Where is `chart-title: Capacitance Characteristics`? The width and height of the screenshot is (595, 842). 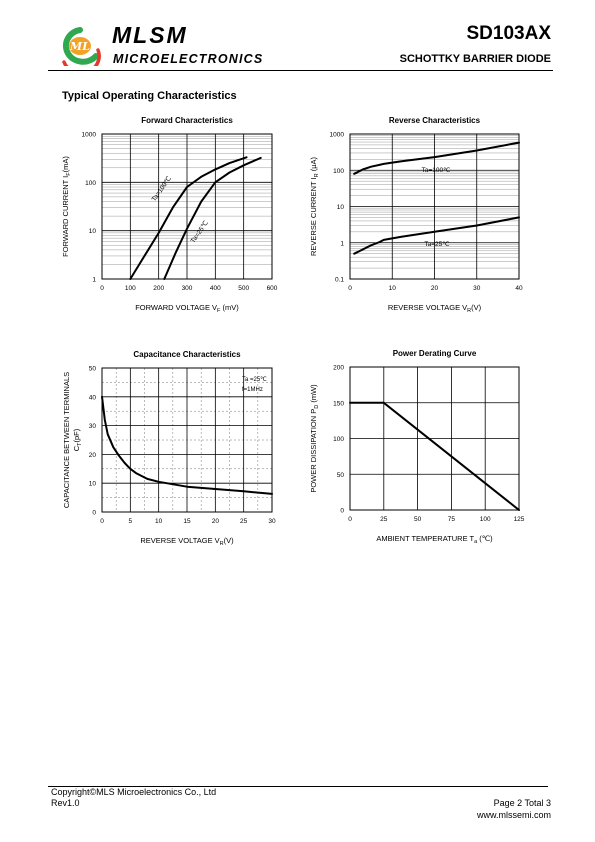
chart-title: Capacitance Characteristics is located at coordinates (187, 354).